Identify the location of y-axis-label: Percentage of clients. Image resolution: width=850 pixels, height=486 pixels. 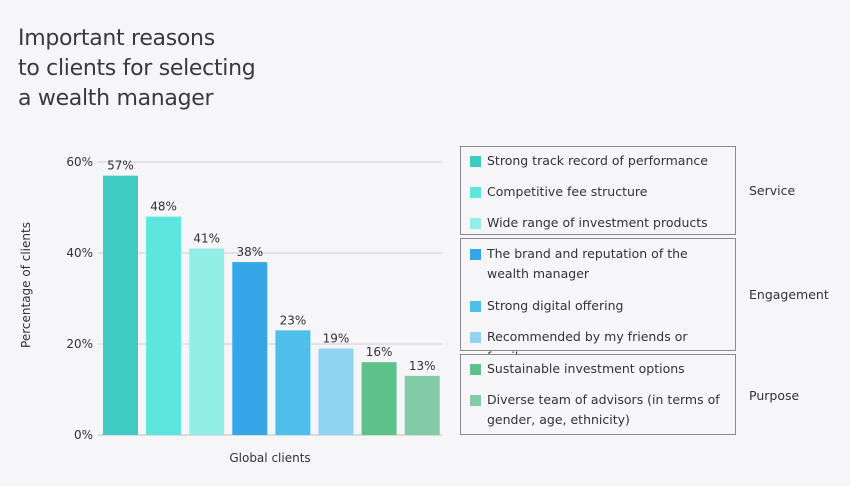
(26, 285).